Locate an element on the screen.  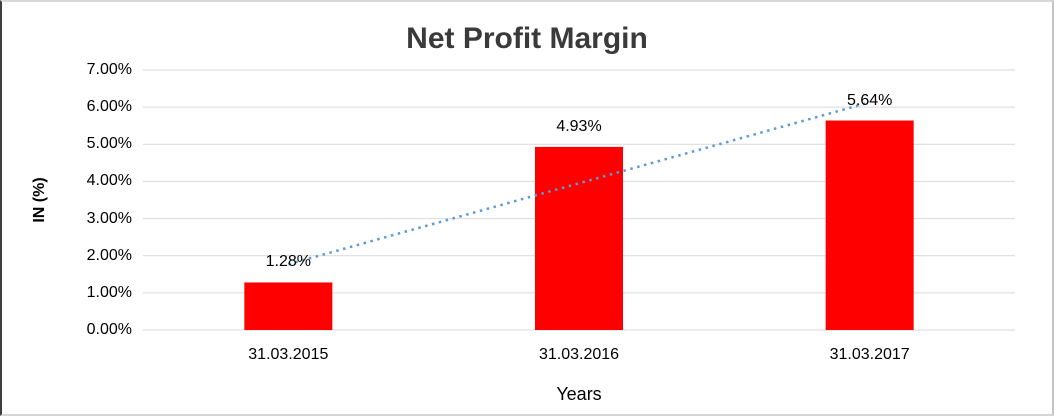
y-tick-label: 3.00% is located at coordinates (109, 218).